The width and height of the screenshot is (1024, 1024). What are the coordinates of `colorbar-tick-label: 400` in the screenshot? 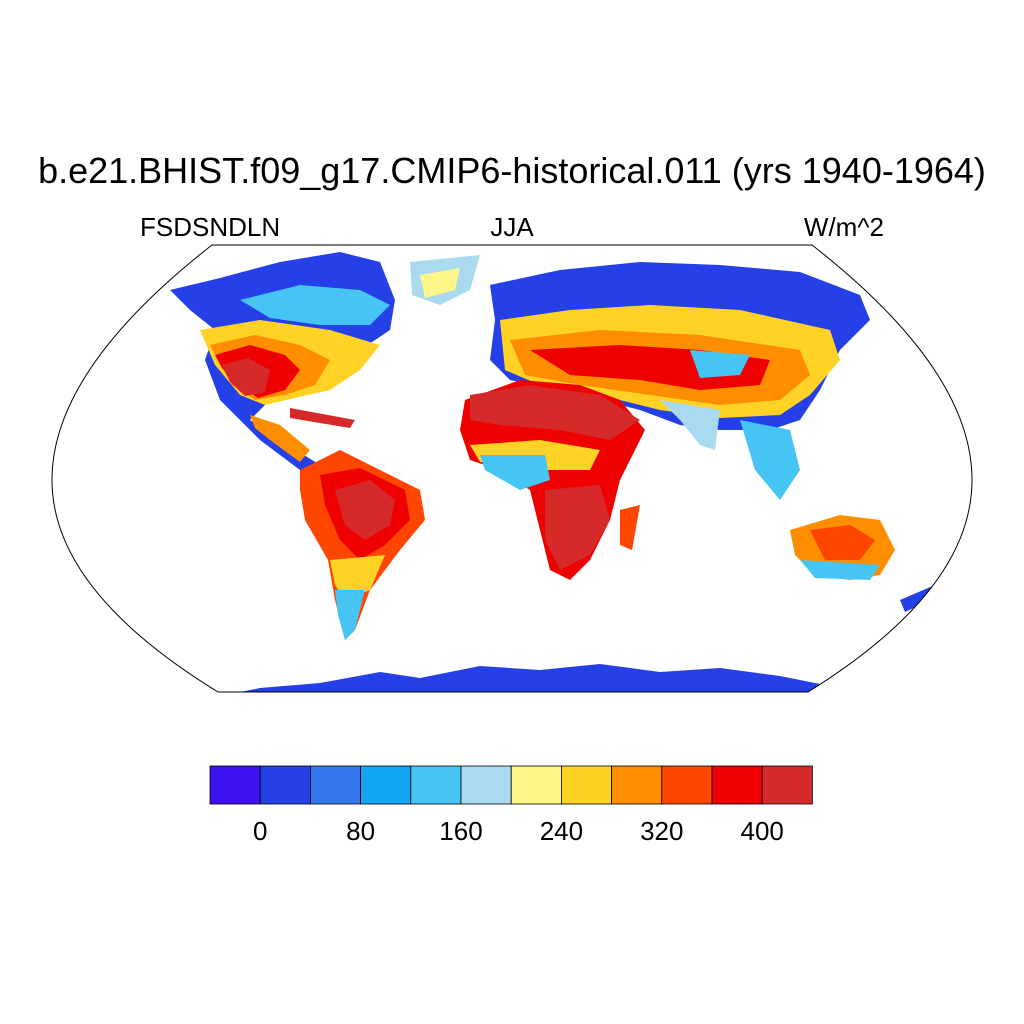 It's located at (762, 831).